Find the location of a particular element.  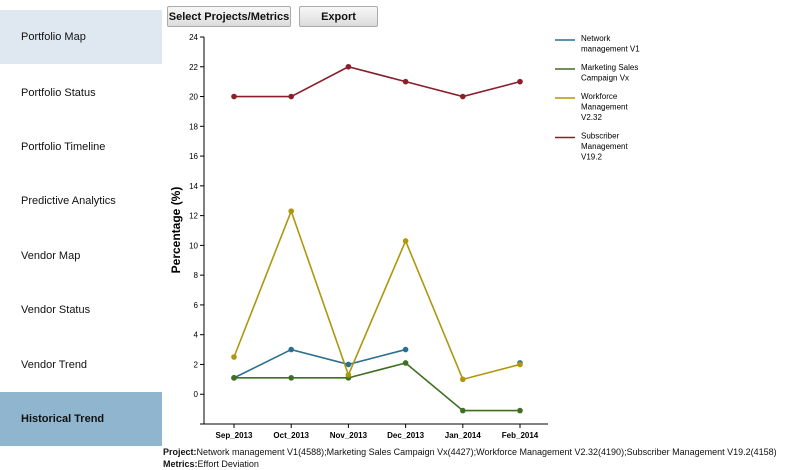

select-projects-metrics-button: Select Projects/Metrics is located at coordinates (229, 16).